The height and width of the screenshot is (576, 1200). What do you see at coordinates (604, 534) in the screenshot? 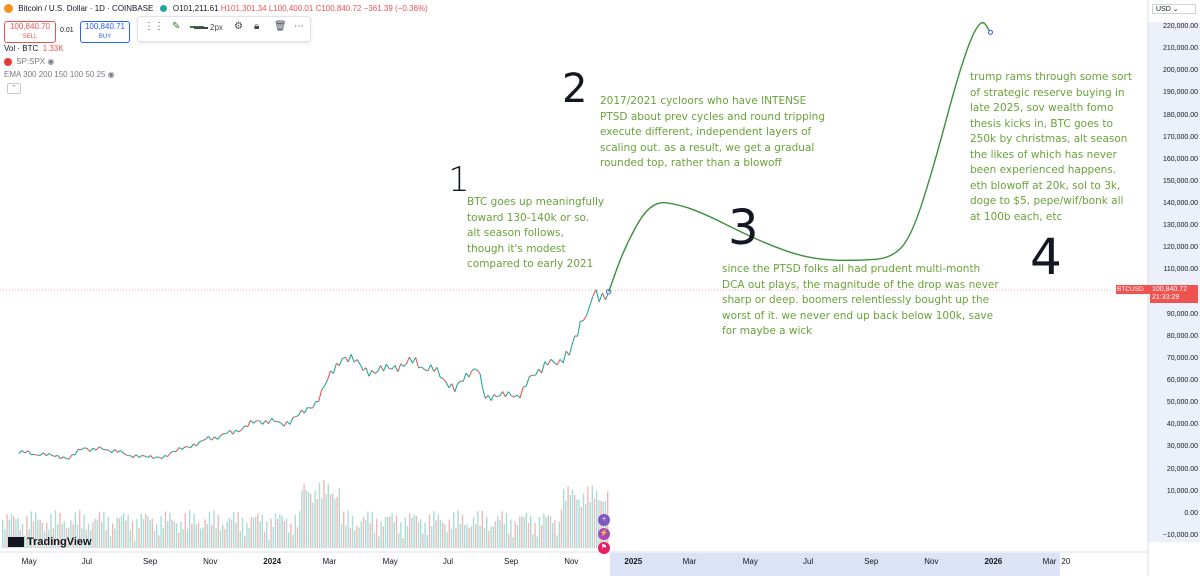
I see `dividend-icon: ⚡` at bounding box center [604, 534].